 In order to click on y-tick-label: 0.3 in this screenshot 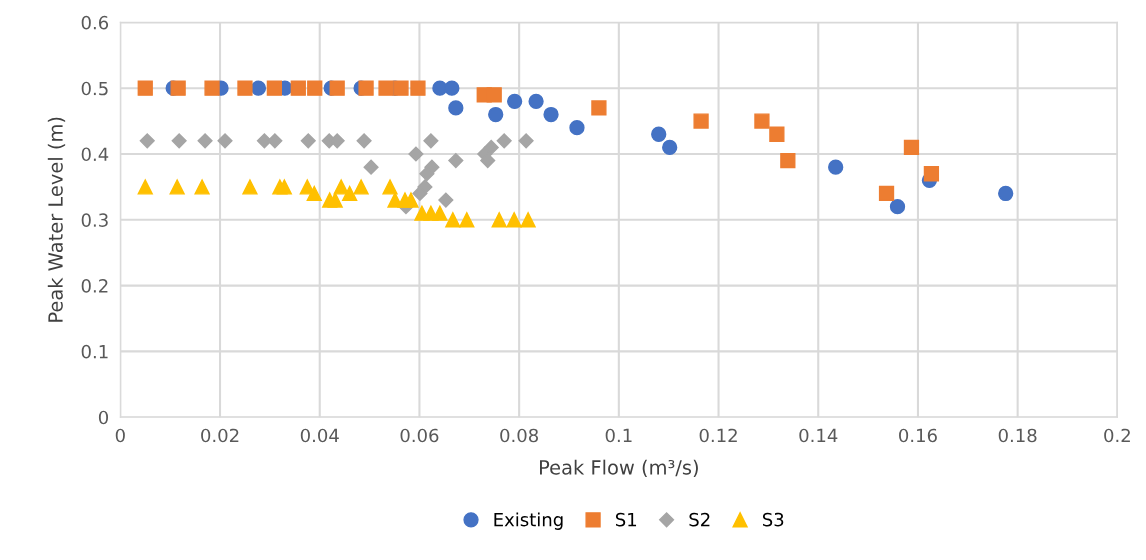, I will do `click(94, 220)`.